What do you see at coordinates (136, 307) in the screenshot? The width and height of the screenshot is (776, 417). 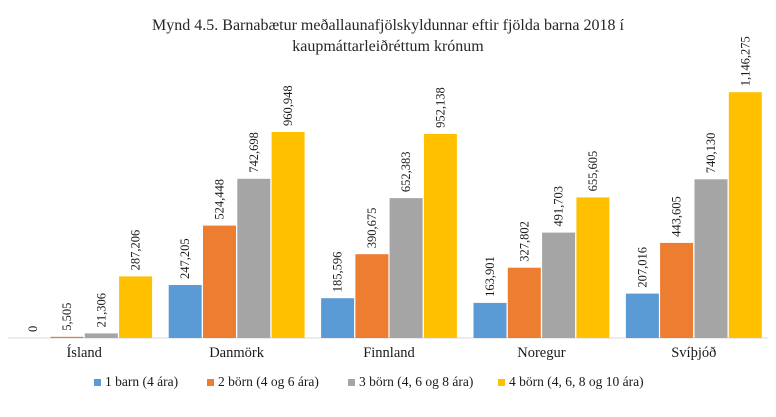 I see `bar-ísland-series-4` at bounding box center [136, 307].